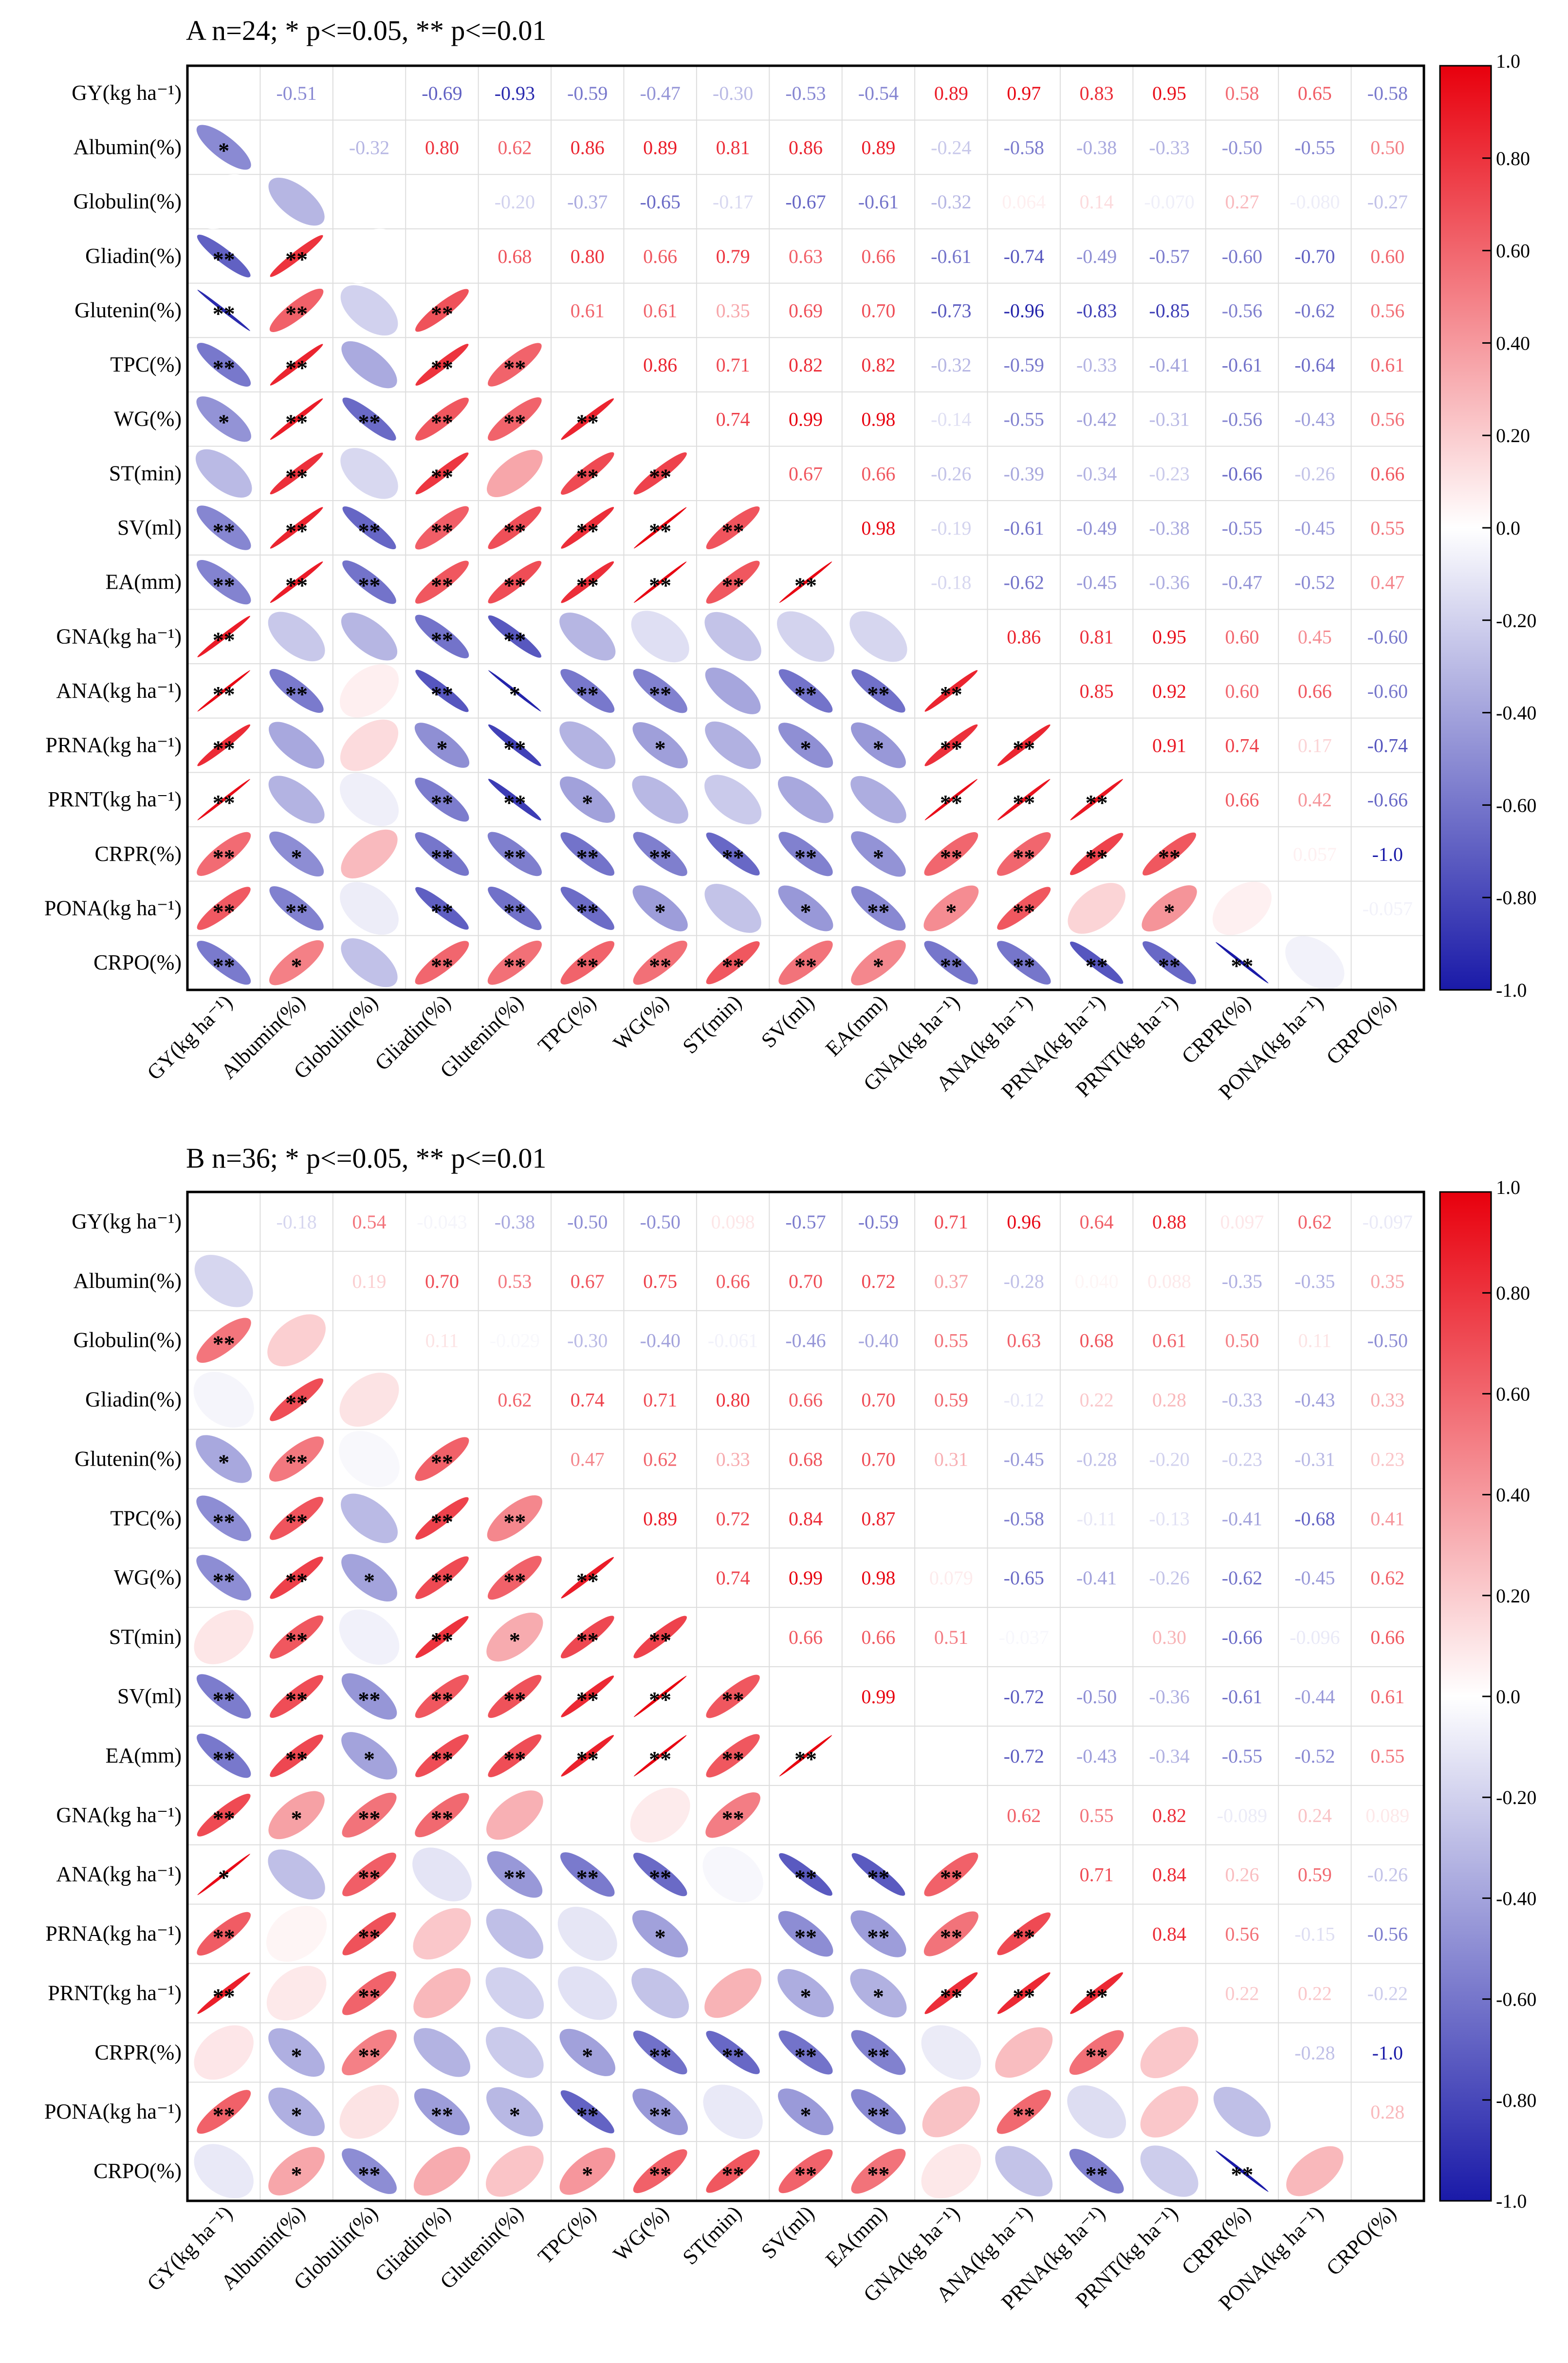 Image resolution: width=1568 pixels, height=2363 pixels. What do you see at coordinates (128, 1281) in the screenshot?
I see `row-label: Albumin(%)` at bounding box center [128, 1281].